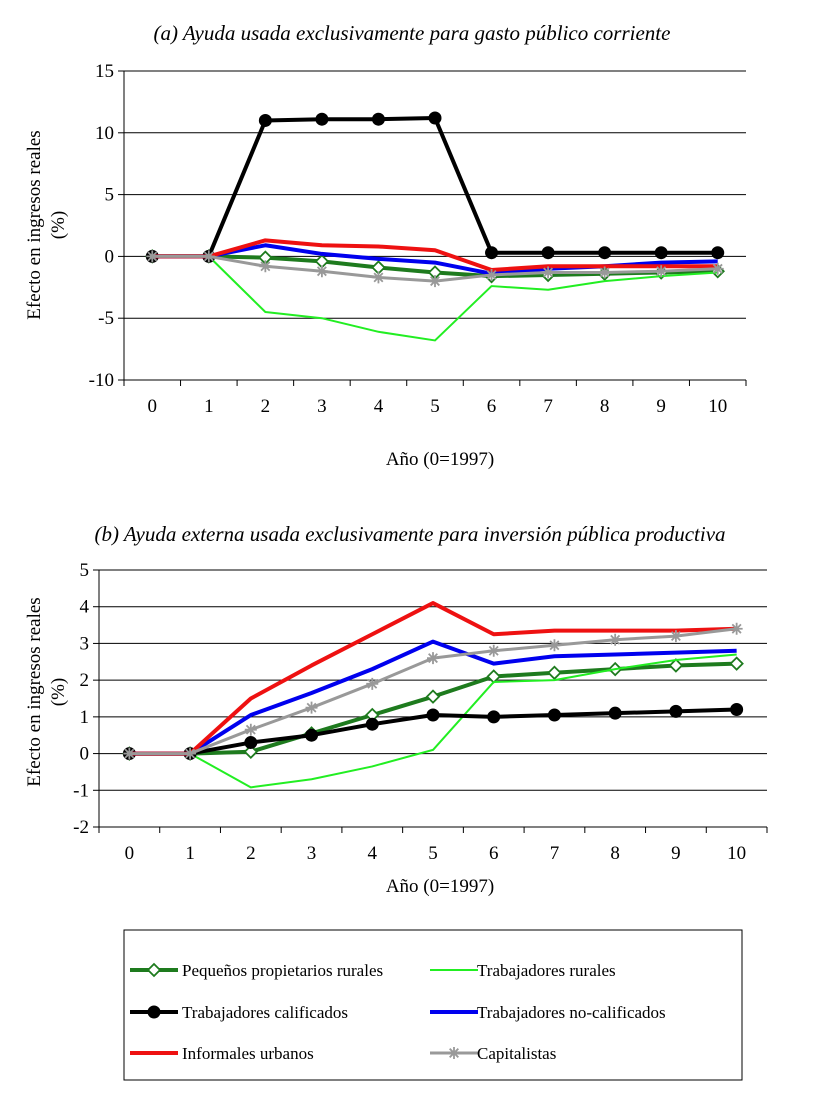 Image resolution: width=817 pixels, height=1093 pixels. Describe the element at coordinates (58, 225) in the screenshot. I see `chart-a-y-axis-label-line2: (%)` at that location.